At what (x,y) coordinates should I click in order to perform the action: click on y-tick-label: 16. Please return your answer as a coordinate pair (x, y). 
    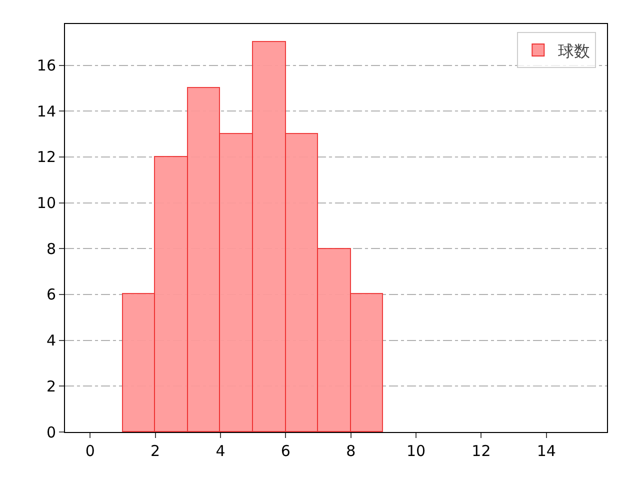
    Looking at the image, I should click on (46, 65).